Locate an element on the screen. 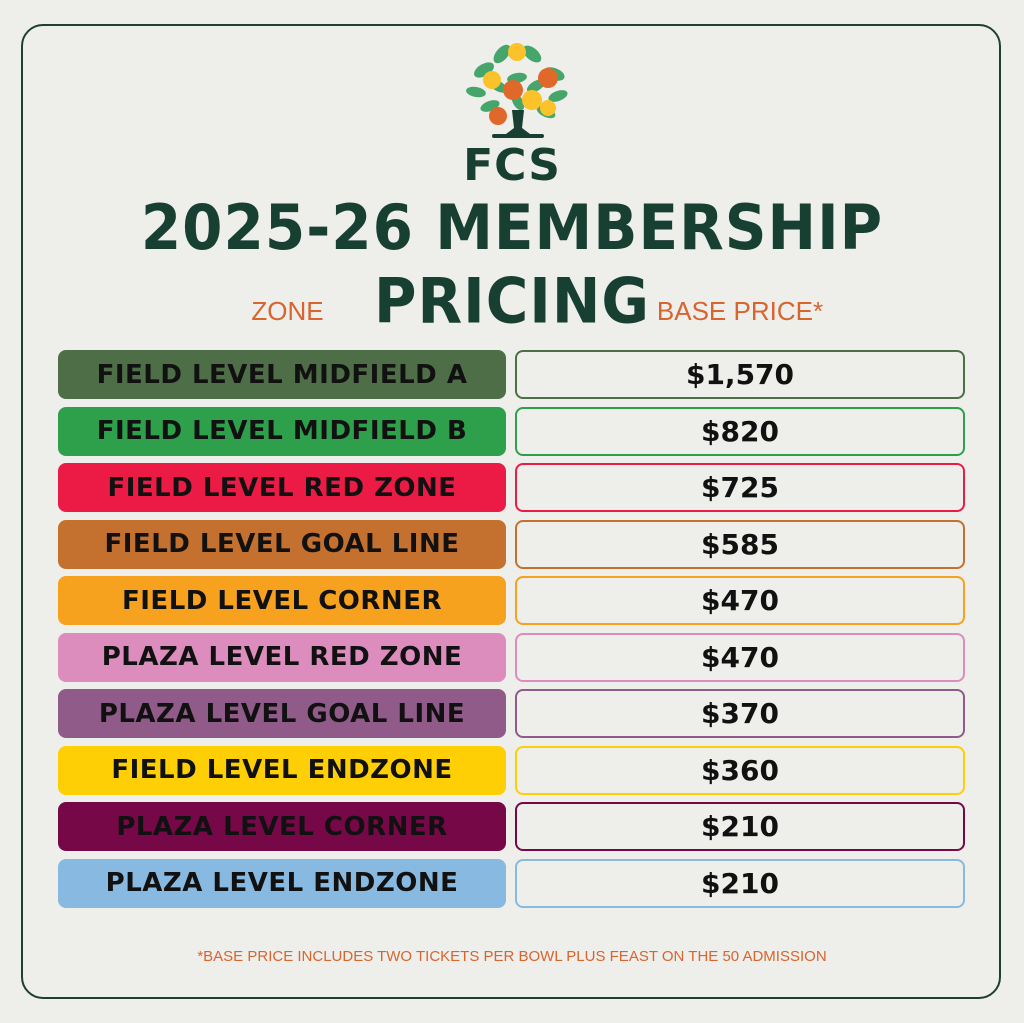  zone-label: FIELD LEVEL GOAL LINE is located at coordinates (282, 544).